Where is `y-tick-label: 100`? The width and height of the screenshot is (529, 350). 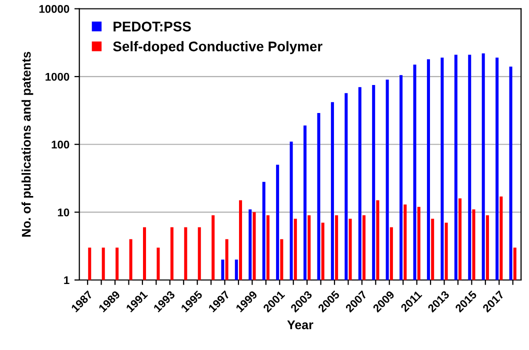 y-tick-label: 100 is located at coordinates (61, 144).